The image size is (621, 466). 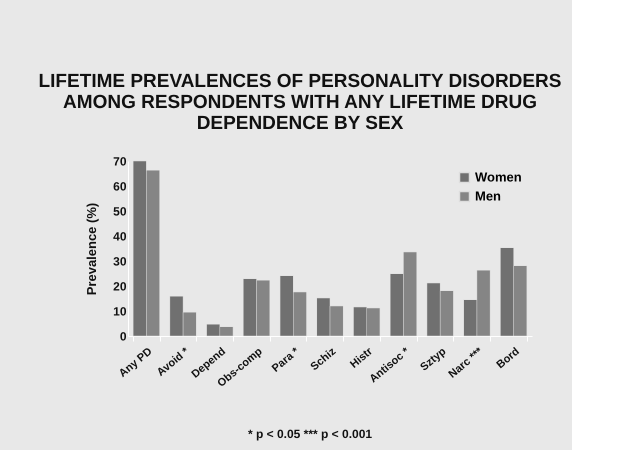 What do you see at coordinates (300, 102) in the screenshot?
I see `chart-title: LIFETIME PREVALENCES OF PERSONALITY DISORDERS AMONG RESPONDENTS WITH ANY LIFETIME DRUG DEPENDENCE BY SEX` at bounding box center [300, 102].